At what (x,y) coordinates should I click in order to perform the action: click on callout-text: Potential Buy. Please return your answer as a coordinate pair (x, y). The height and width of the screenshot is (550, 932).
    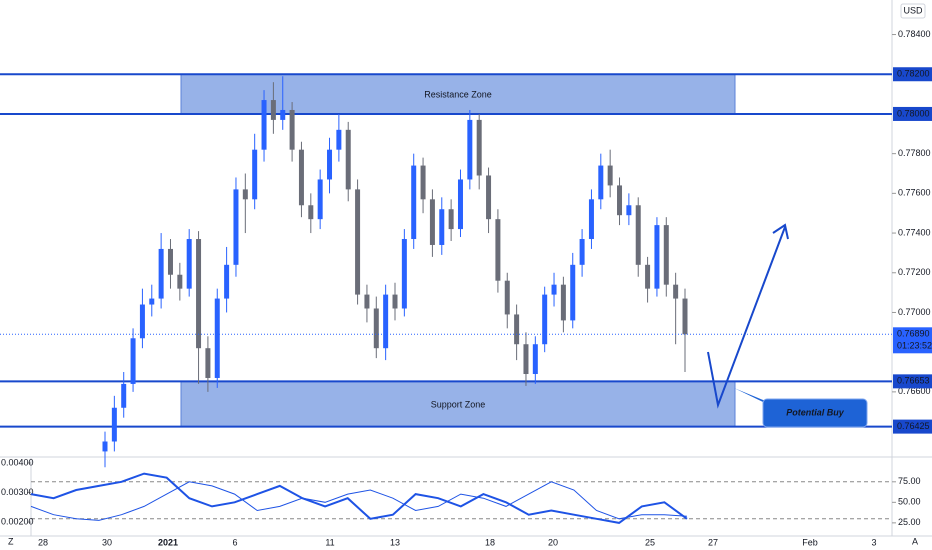
    Looking at the image, I should click on (815, 412).